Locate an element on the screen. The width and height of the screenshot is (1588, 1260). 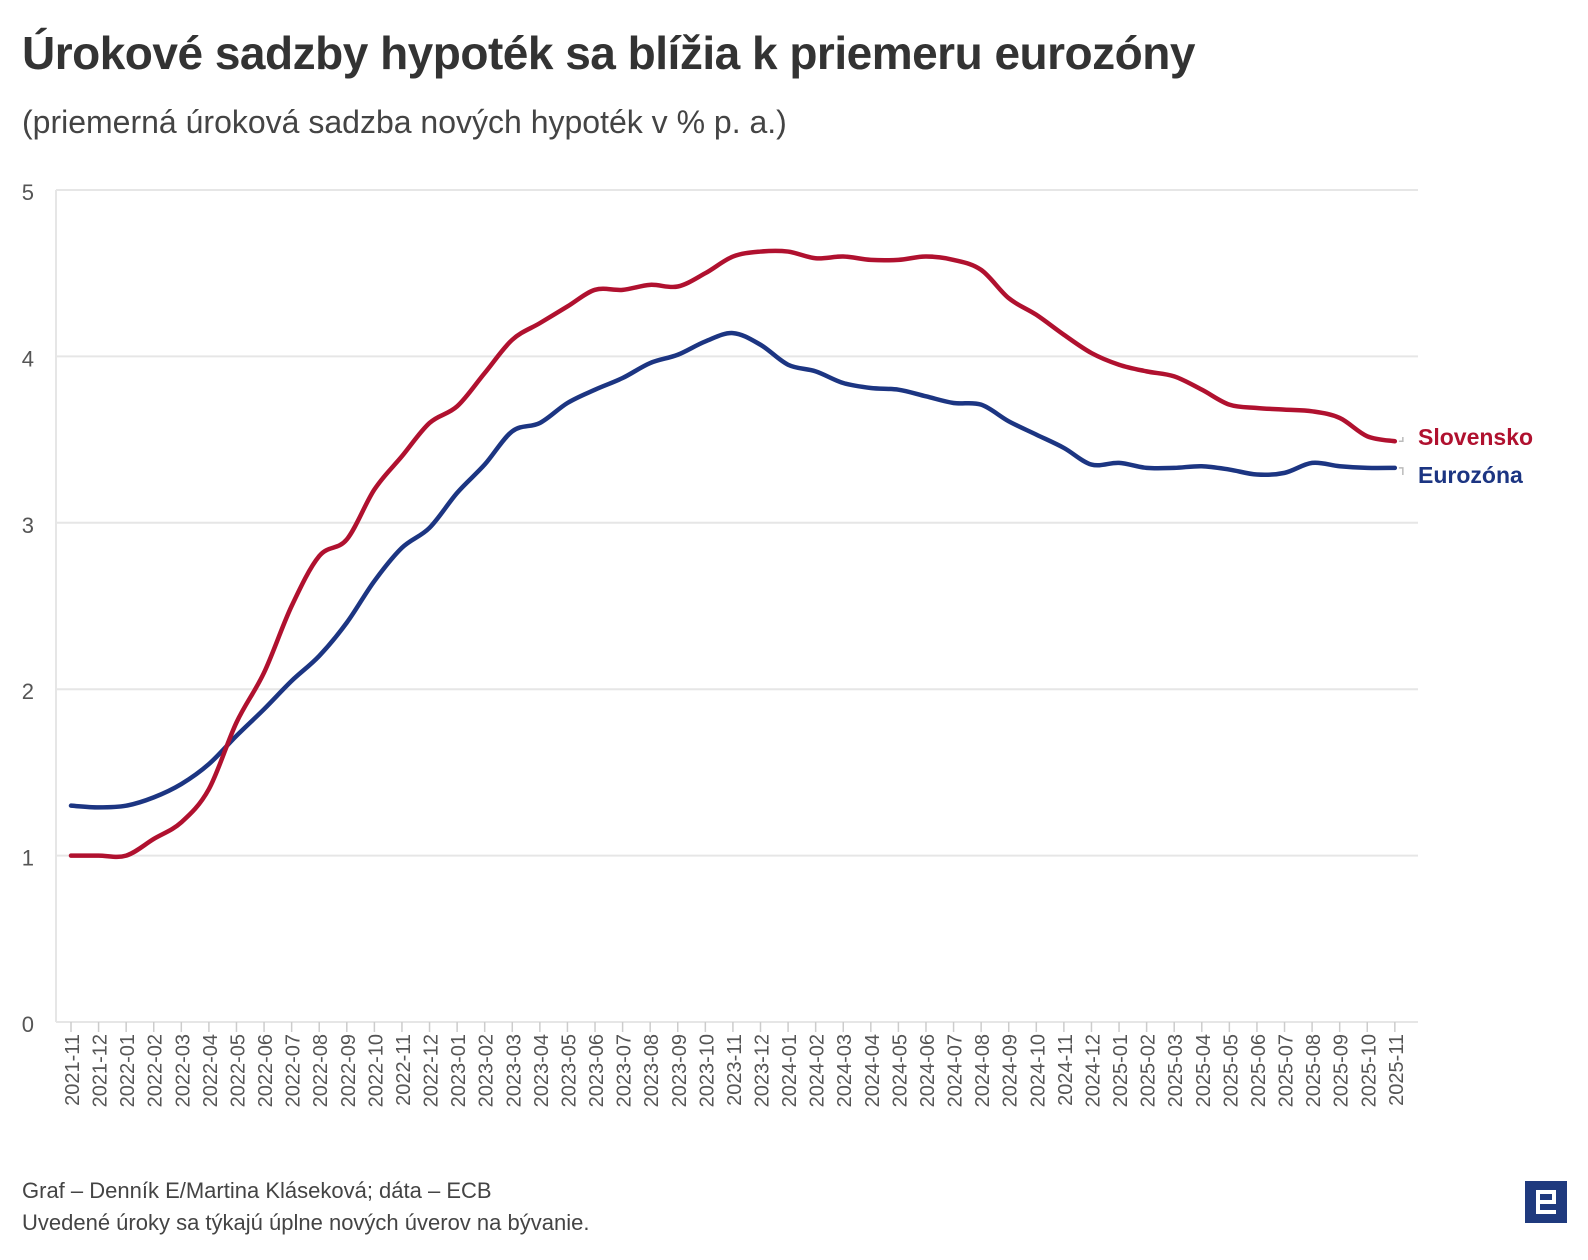
x-tick-label: 2023-02 is located at coordinates (487, 1070).